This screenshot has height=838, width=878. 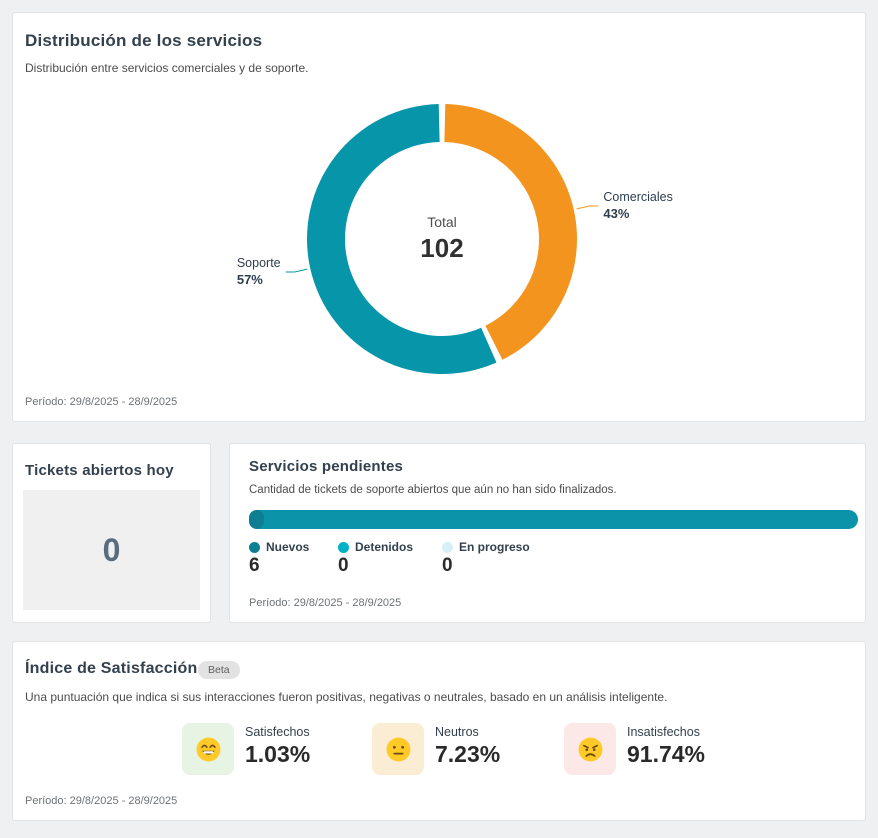 What do you see at coordinates (288, 547) in the screenshot?
I see `legend-label-nuevos: Nuevos` at bounding box center [288, 547].